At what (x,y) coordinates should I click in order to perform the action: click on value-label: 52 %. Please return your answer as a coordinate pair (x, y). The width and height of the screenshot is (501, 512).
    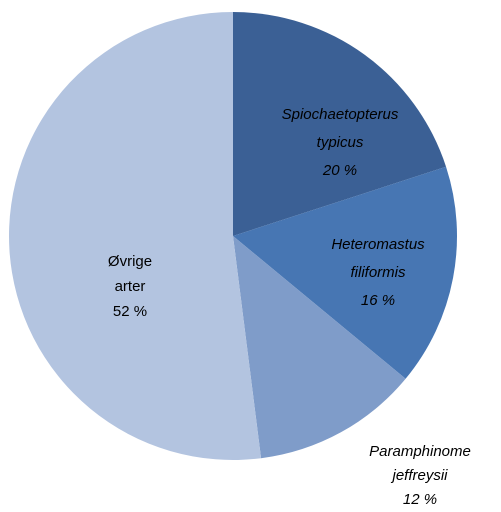
    Looking at the image, I should click on (130, 311).